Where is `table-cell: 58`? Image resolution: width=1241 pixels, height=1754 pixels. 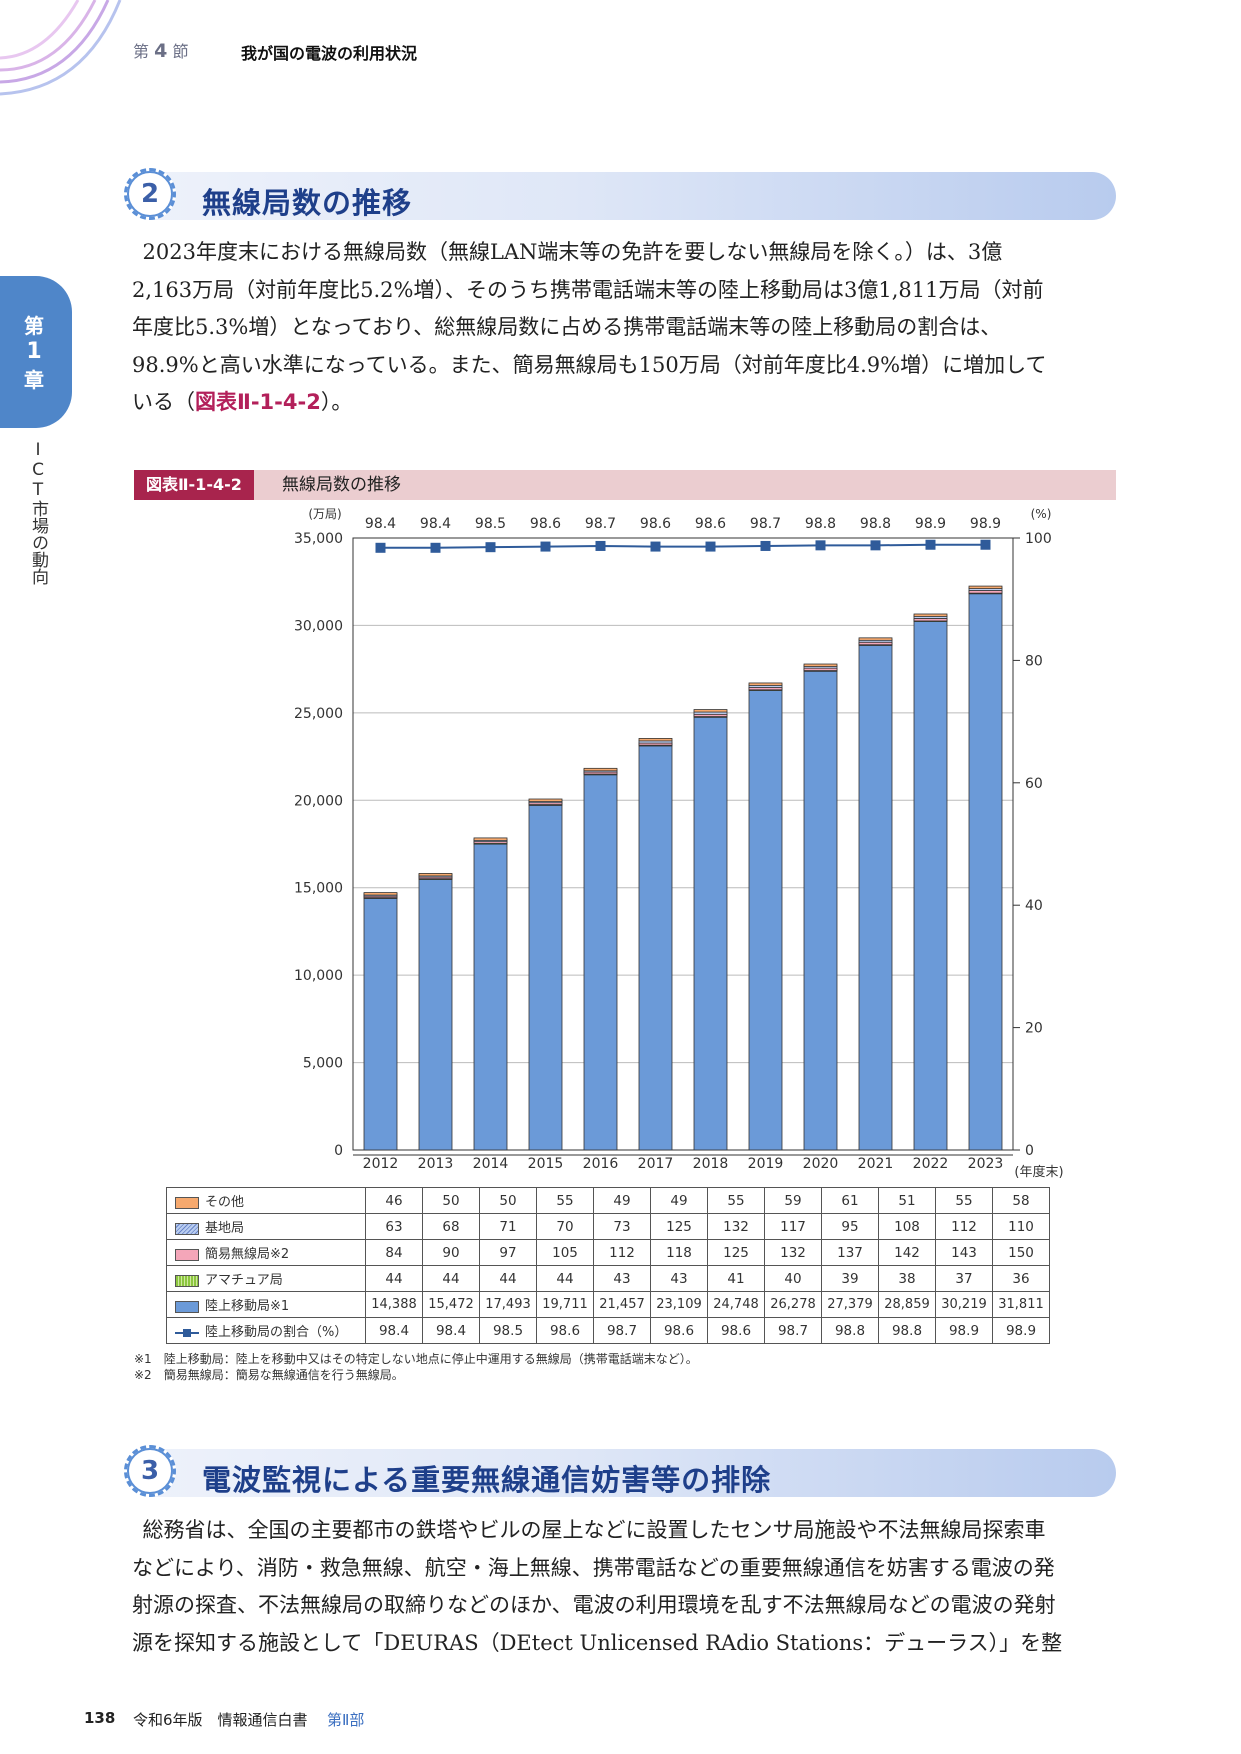
table-cell: 58 is located at coordinates (1021, 1200).